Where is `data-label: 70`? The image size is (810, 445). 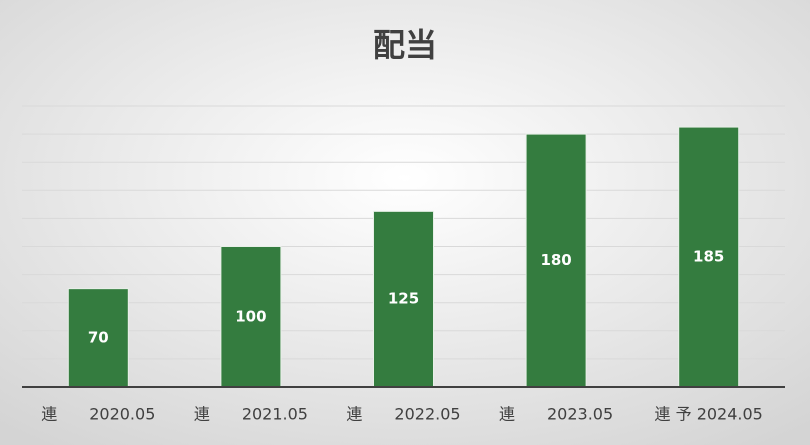 data-label: 70 is located at coordinates (98, 337).